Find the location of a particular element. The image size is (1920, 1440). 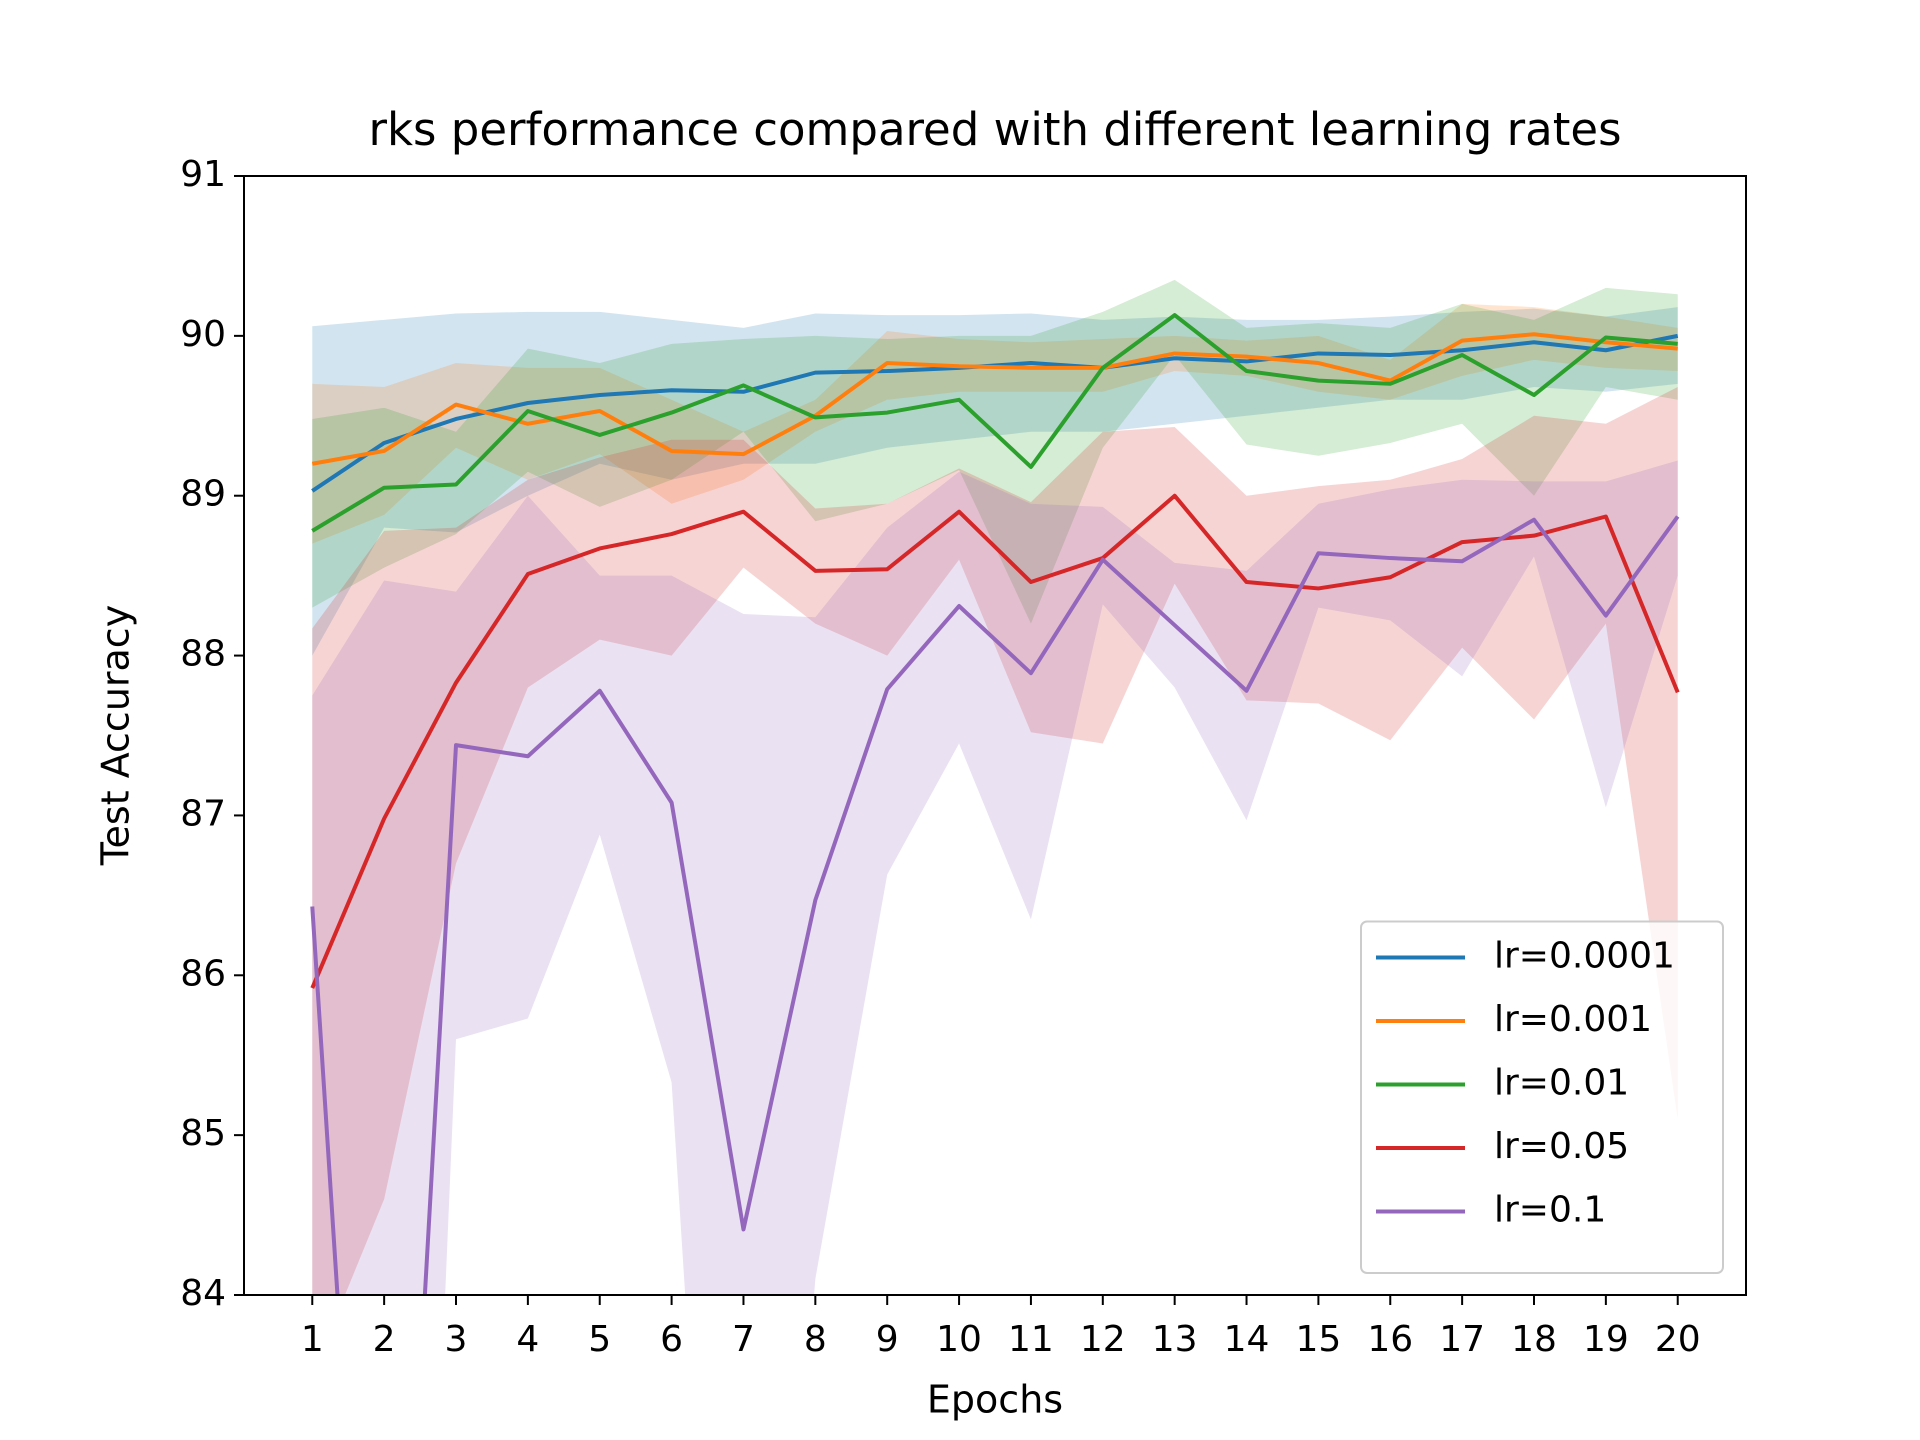

x-tick-label: 17 is located at coordinates (1462, 1339).